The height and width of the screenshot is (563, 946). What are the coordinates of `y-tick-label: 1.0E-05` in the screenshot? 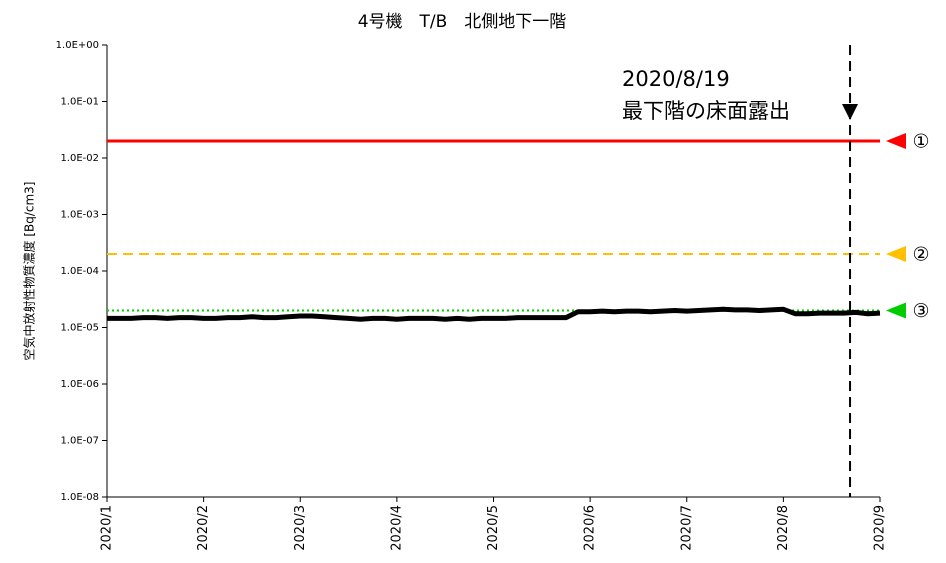 It's located at (79, 328).